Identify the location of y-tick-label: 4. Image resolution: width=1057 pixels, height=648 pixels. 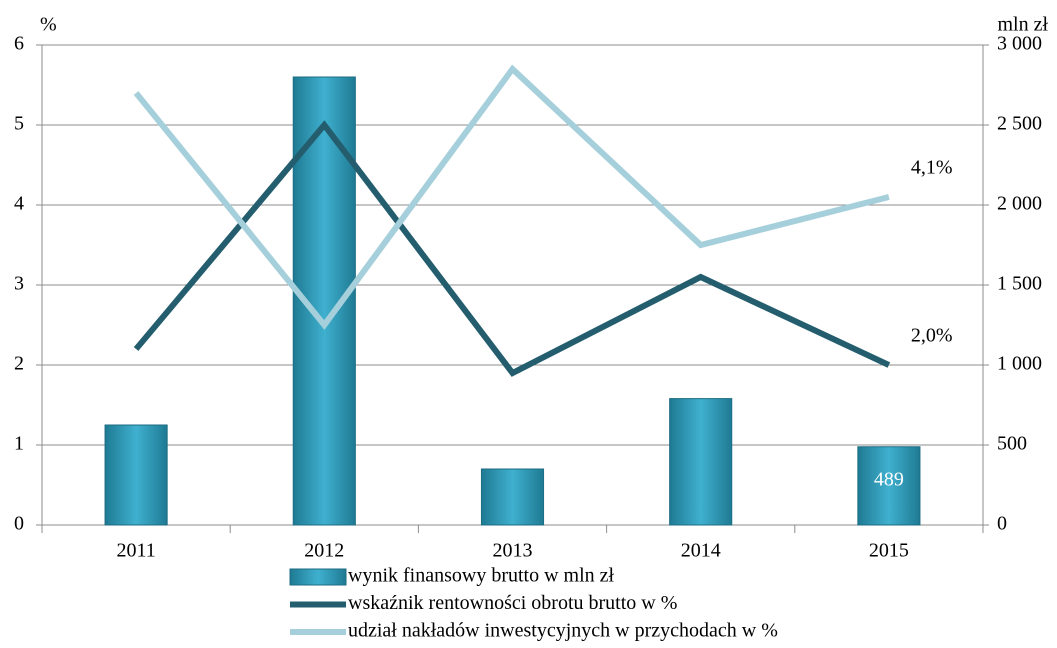
(19, 204).